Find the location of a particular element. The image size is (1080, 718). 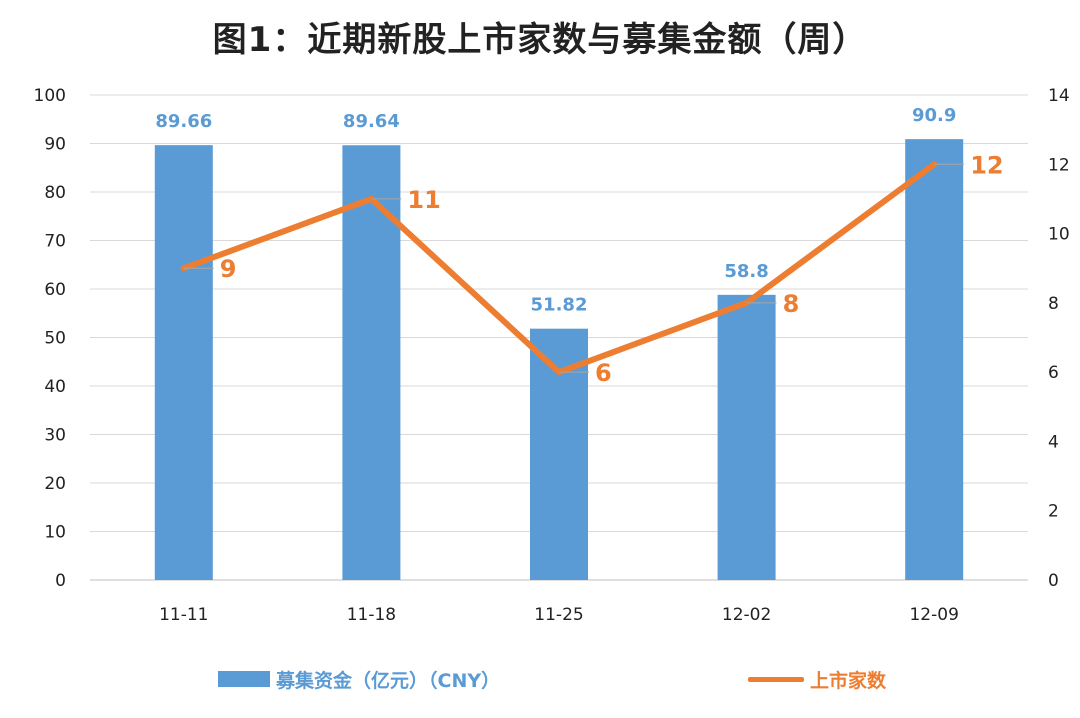

y-right-tick-label: 0 is located at coordinates (1053, 581).